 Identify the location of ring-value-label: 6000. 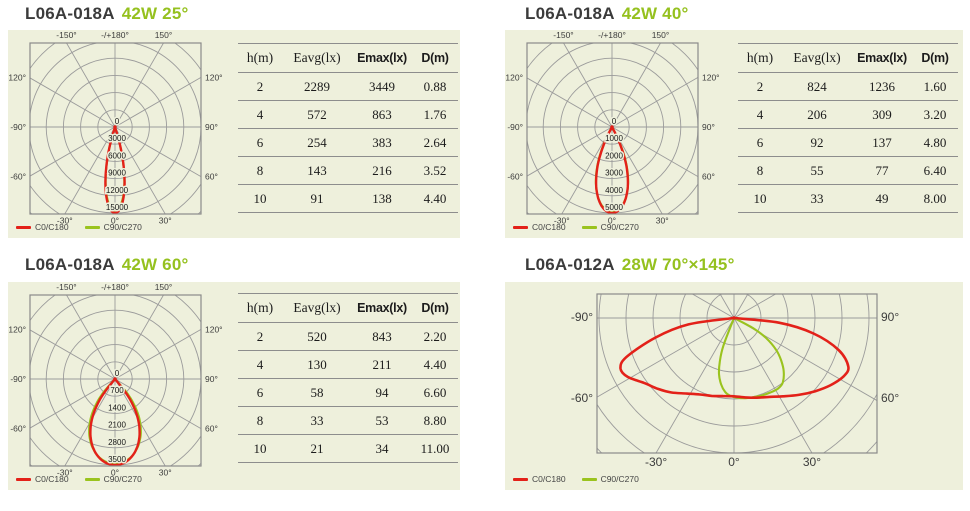
(117, 155).